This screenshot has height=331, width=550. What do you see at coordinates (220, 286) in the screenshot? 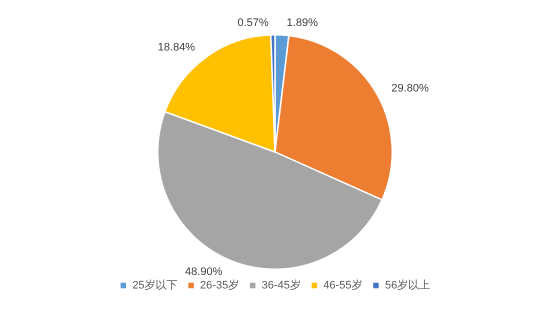
I see `legend-label: 26-35岁` at bounding box center [220, 286].